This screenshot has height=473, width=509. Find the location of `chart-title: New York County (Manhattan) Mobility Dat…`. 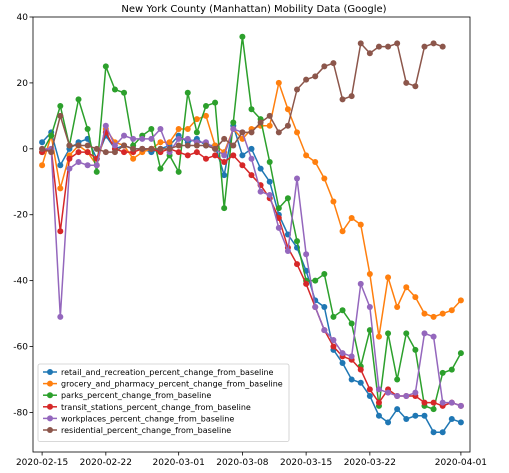

chart-title: New York County (Manhattan) Mobility Dat… is located at coordinates (253, 9).